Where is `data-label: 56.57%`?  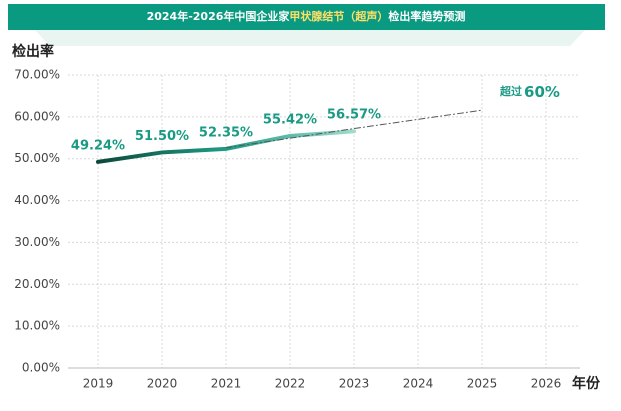
data-label: 56.57% is located at coordinates (354, 115).